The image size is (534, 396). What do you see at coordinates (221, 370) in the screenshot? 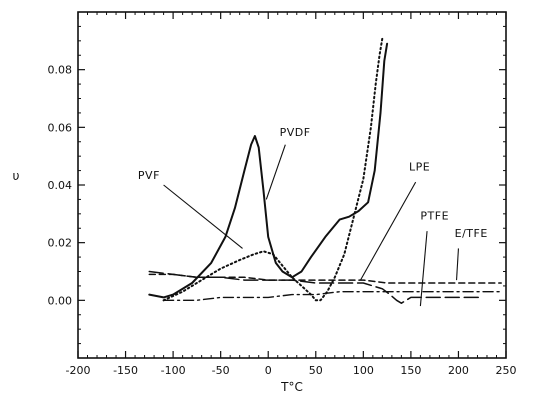
I see `x-tick-label: -50` at bounding box center [221, 370].